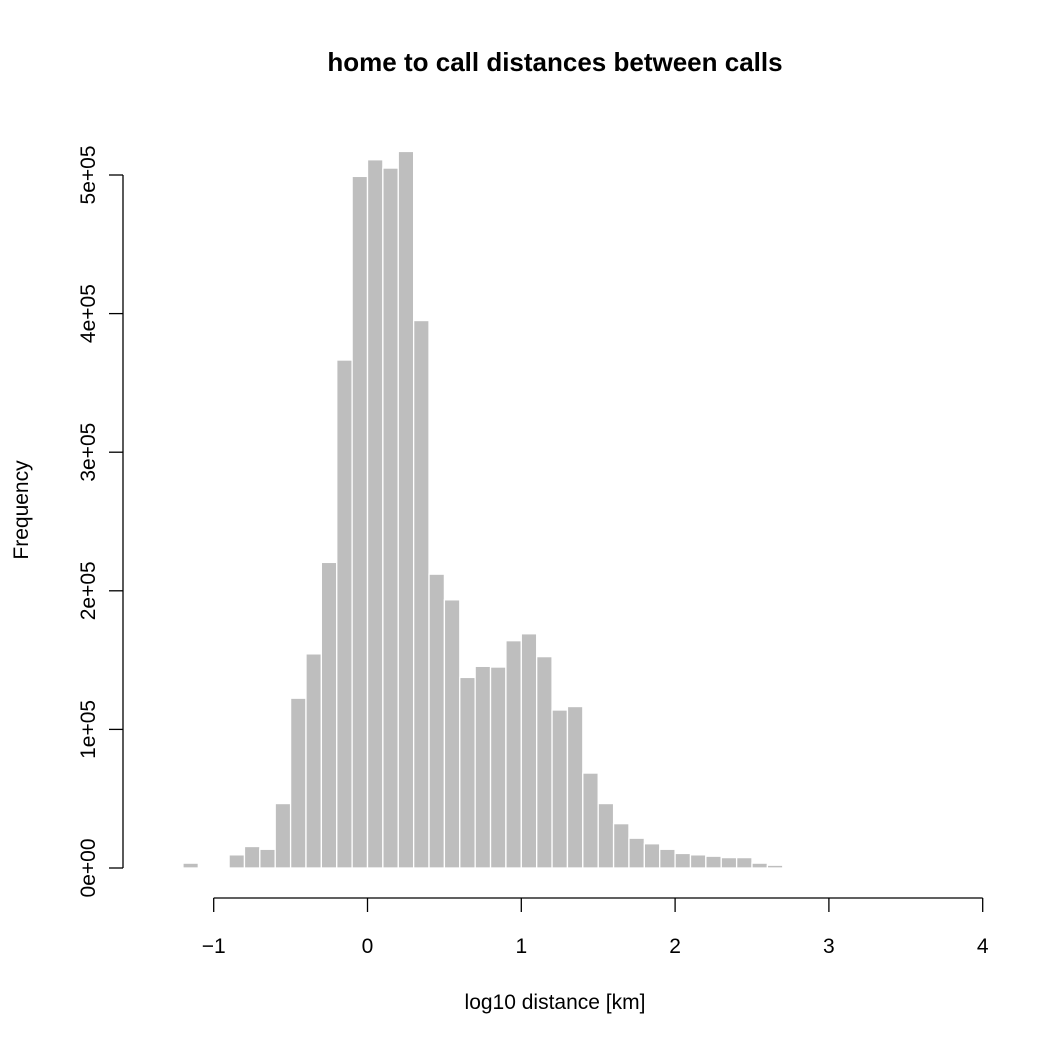  I want to click on y-tick-label: 1e+05, so click(88, 729).